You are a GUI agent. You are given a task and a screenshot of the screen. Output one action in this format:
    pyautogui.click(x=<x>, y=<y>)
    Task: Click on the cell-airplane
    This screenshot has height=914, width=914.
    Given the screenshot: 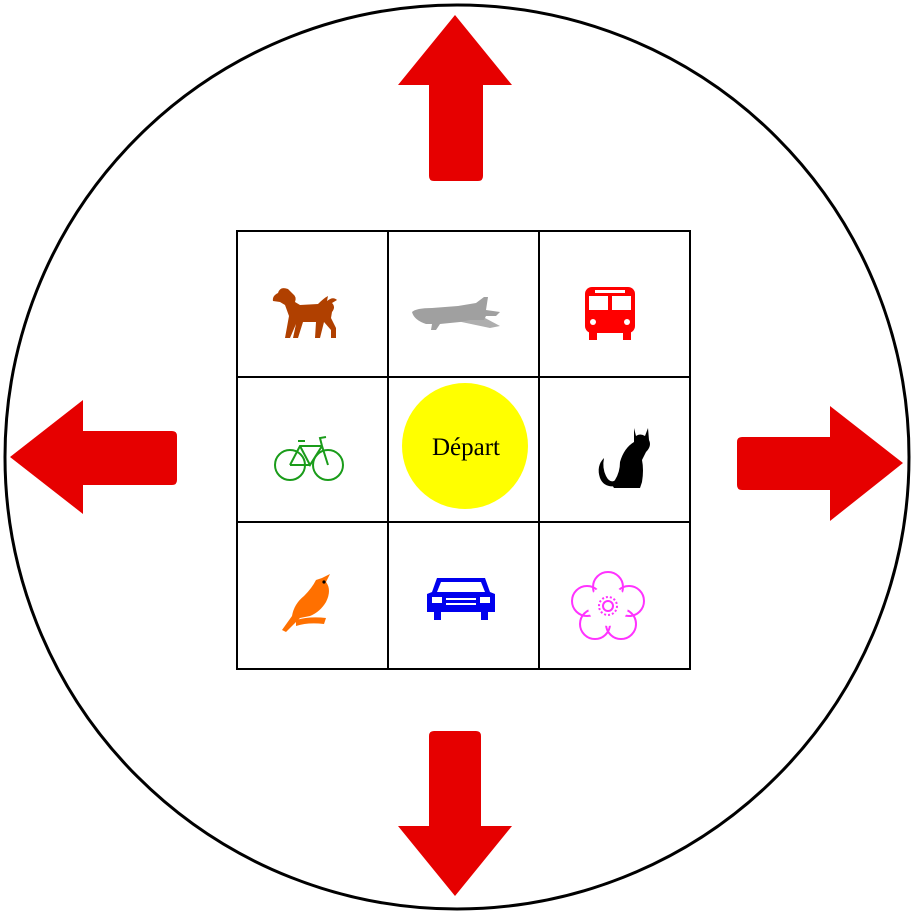 What is the action you would take?
    pyautogui.click(x=463, y=304)
    